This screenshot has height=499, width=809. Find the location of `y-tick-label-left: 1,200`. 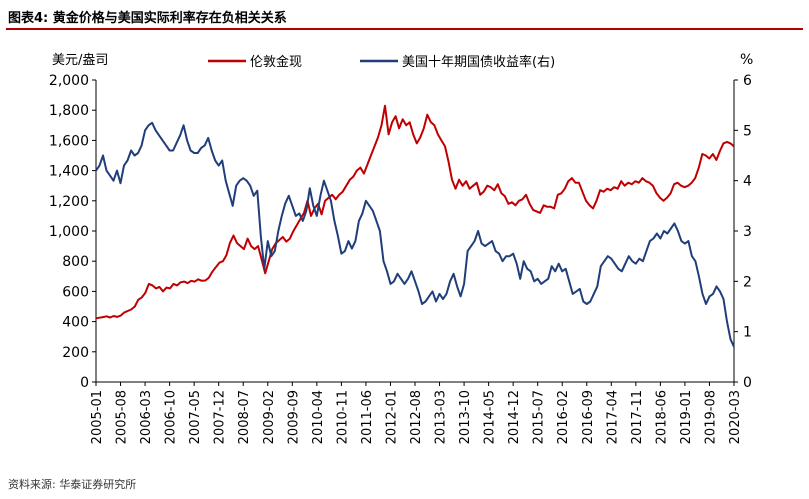

y-tick-label-left: 1,200 is located at coordinates (69, 202).